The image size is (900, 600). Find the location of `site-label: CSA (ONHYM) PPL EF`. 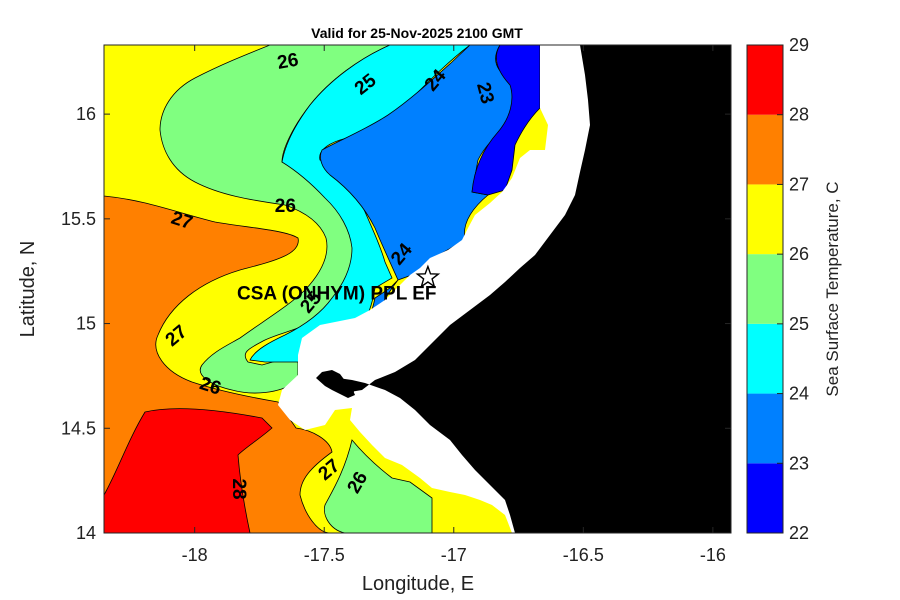

site-label: CSA (ONHYM) PPL EF is located at coordinates (337, 293).